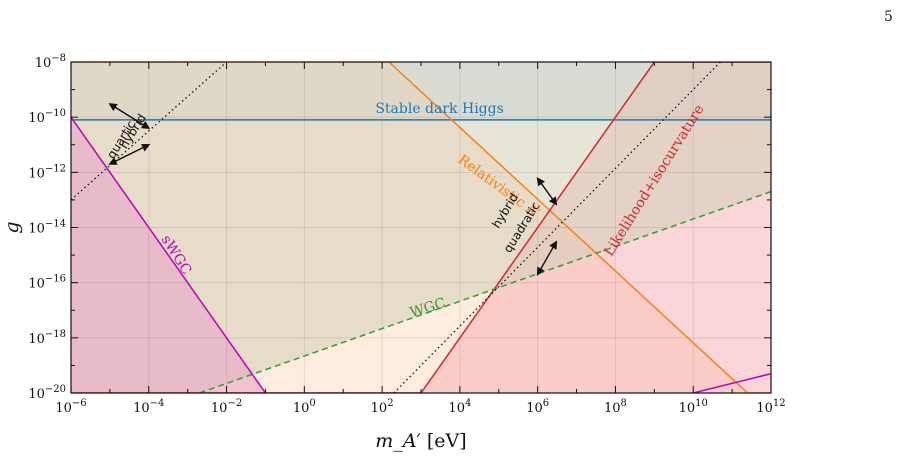  Describe the element at coordinates (47, 117) in the screenshot. I see `y-tick-label: 10−10` at that location.